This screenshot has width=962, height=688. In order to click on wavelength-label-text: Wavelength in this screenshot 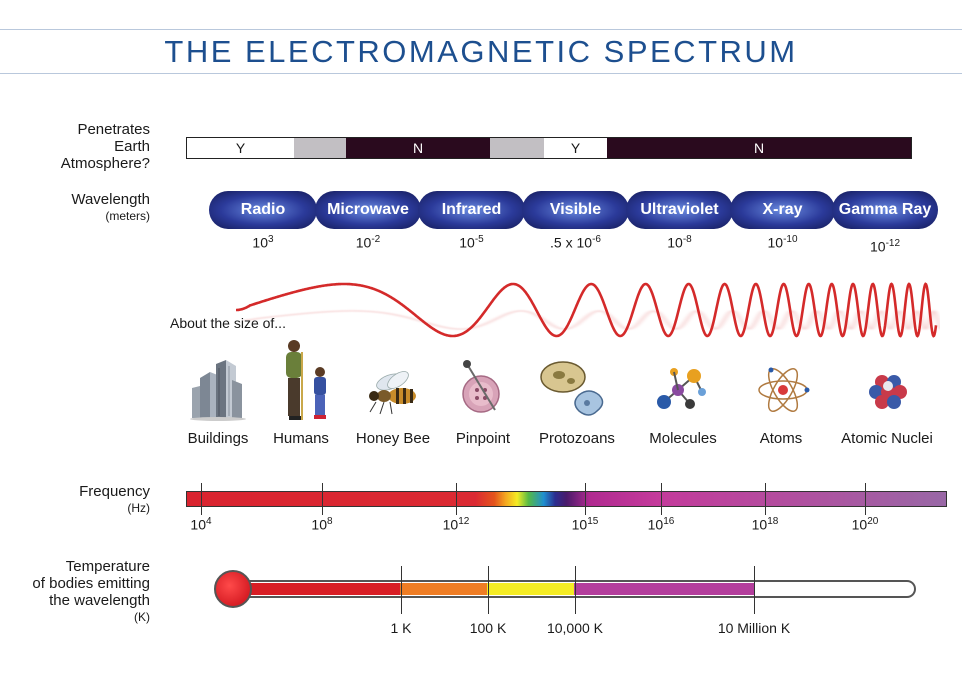, I will do `click(110, 199)`.